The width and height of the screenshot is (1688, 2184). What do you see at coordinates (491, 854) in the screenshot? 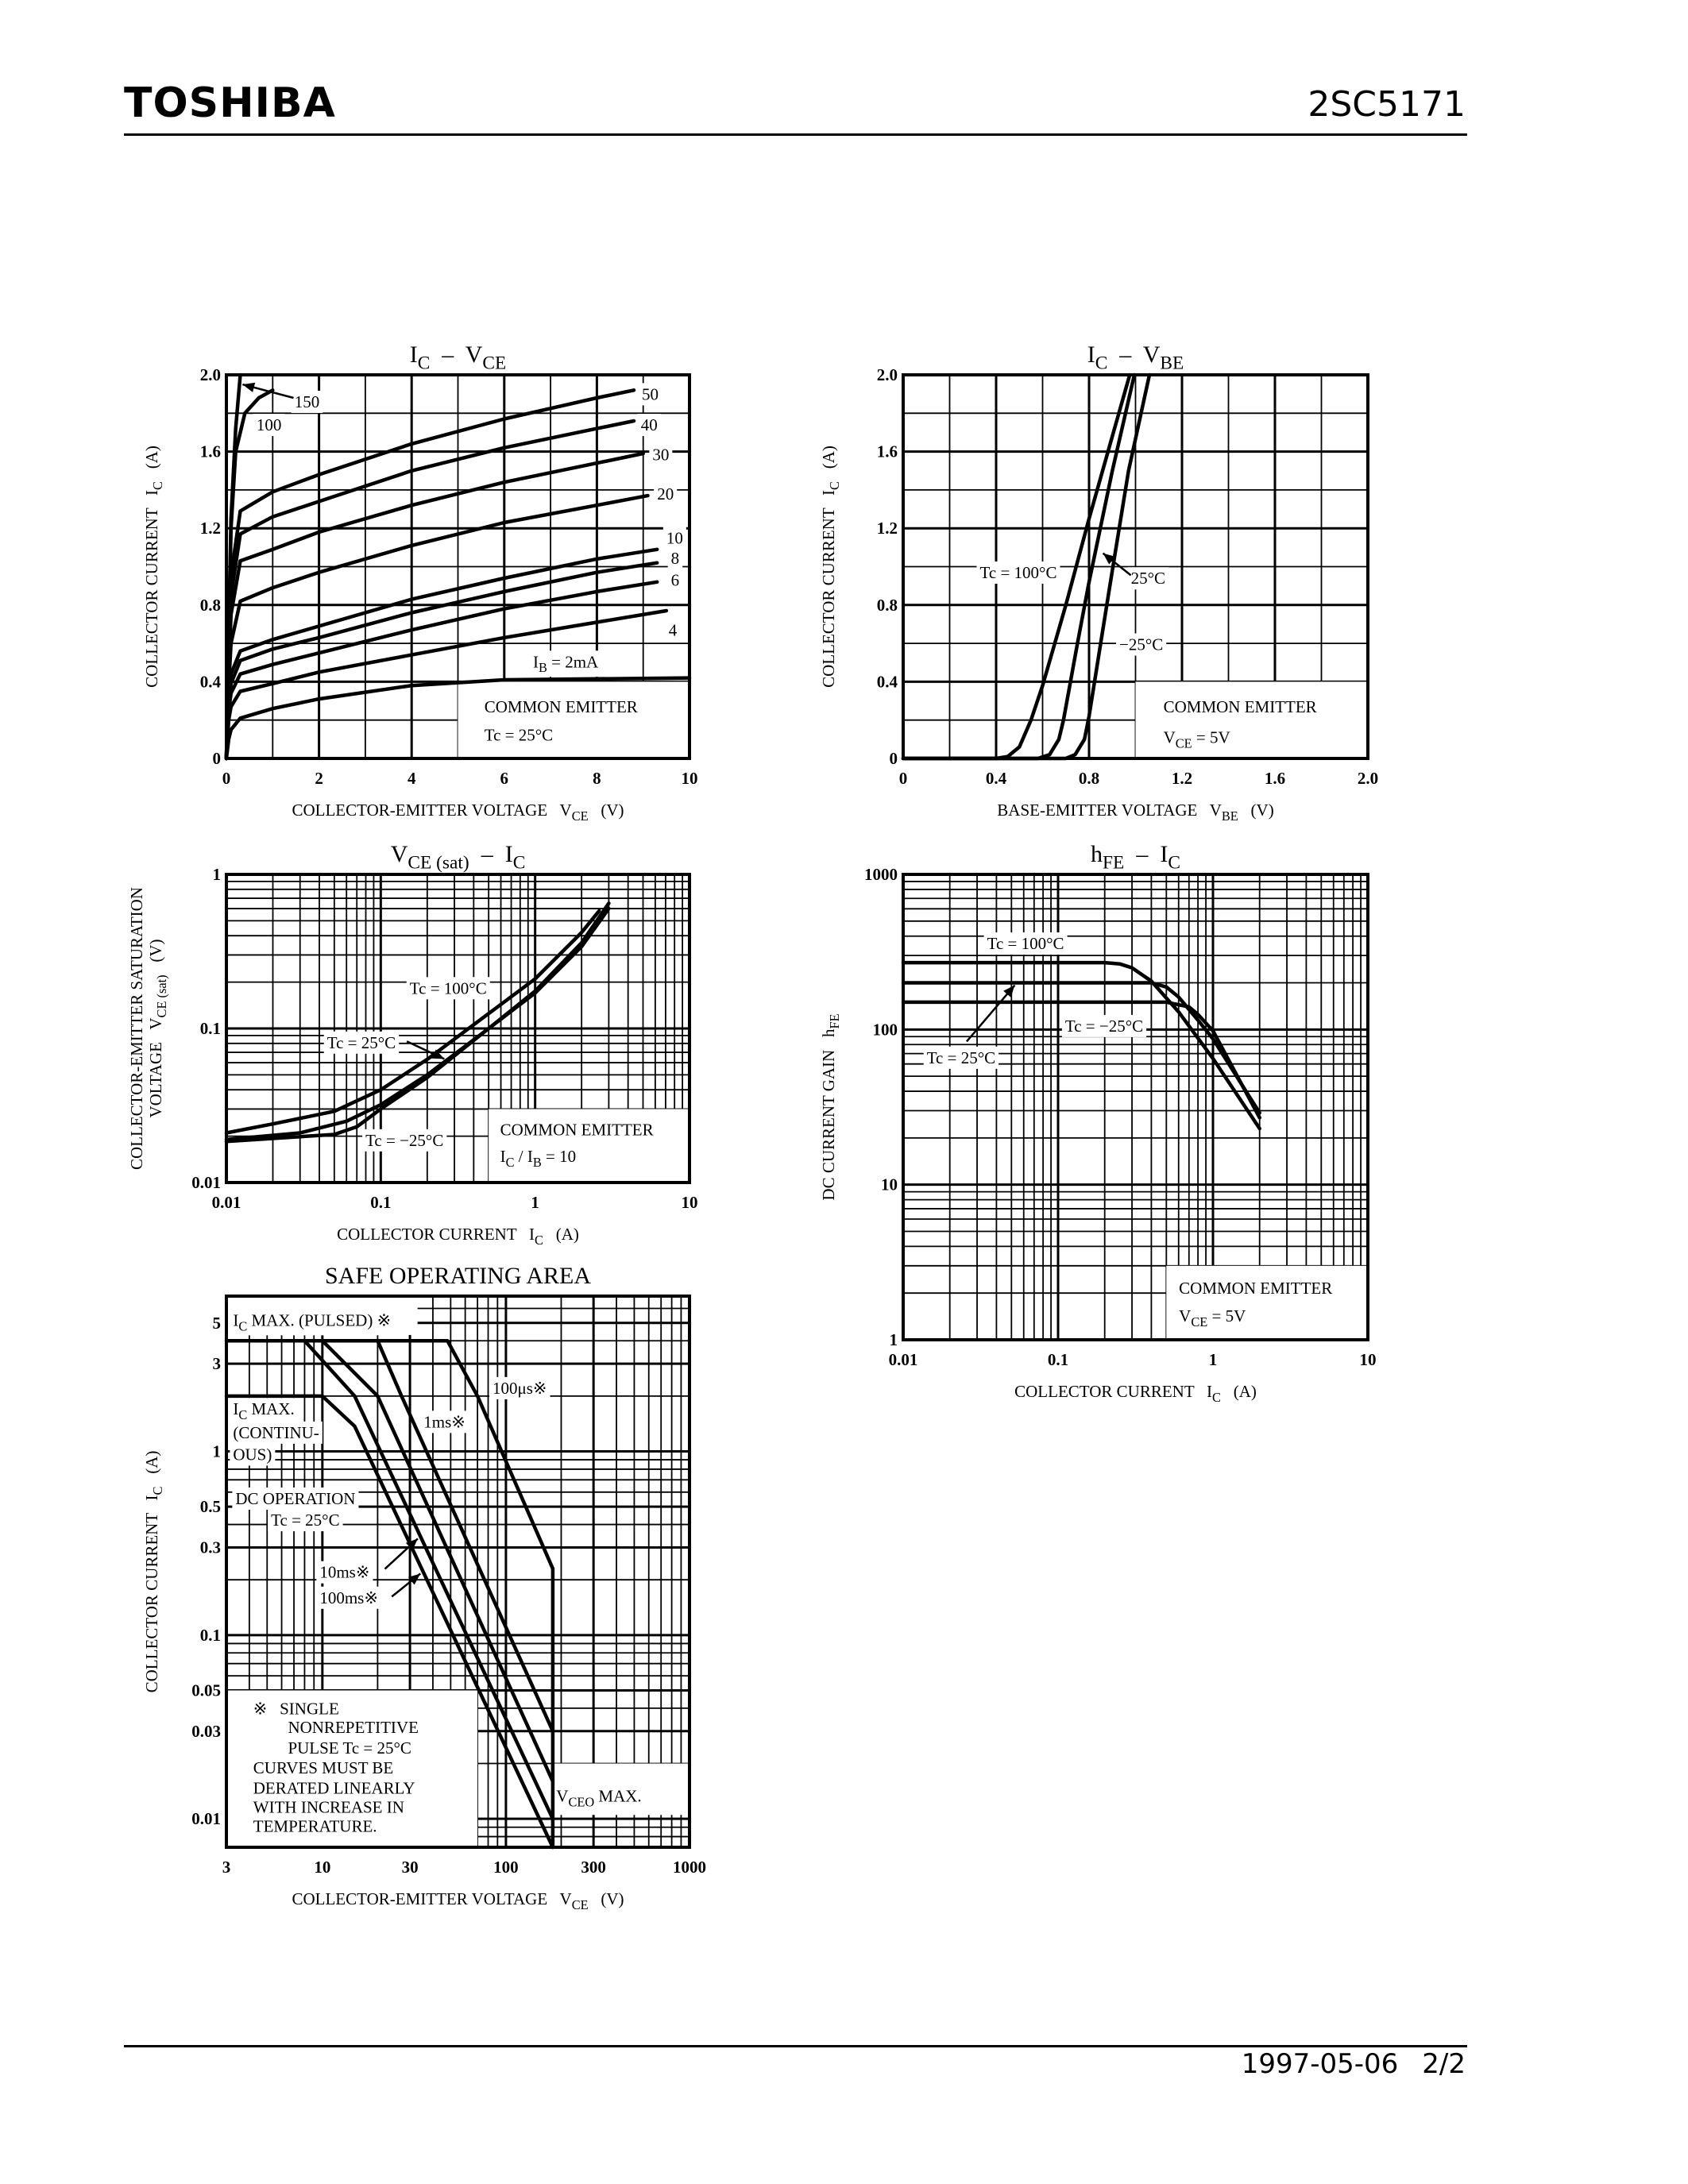
I see `chart-title-part: – I` at bounding box center [491, 854].